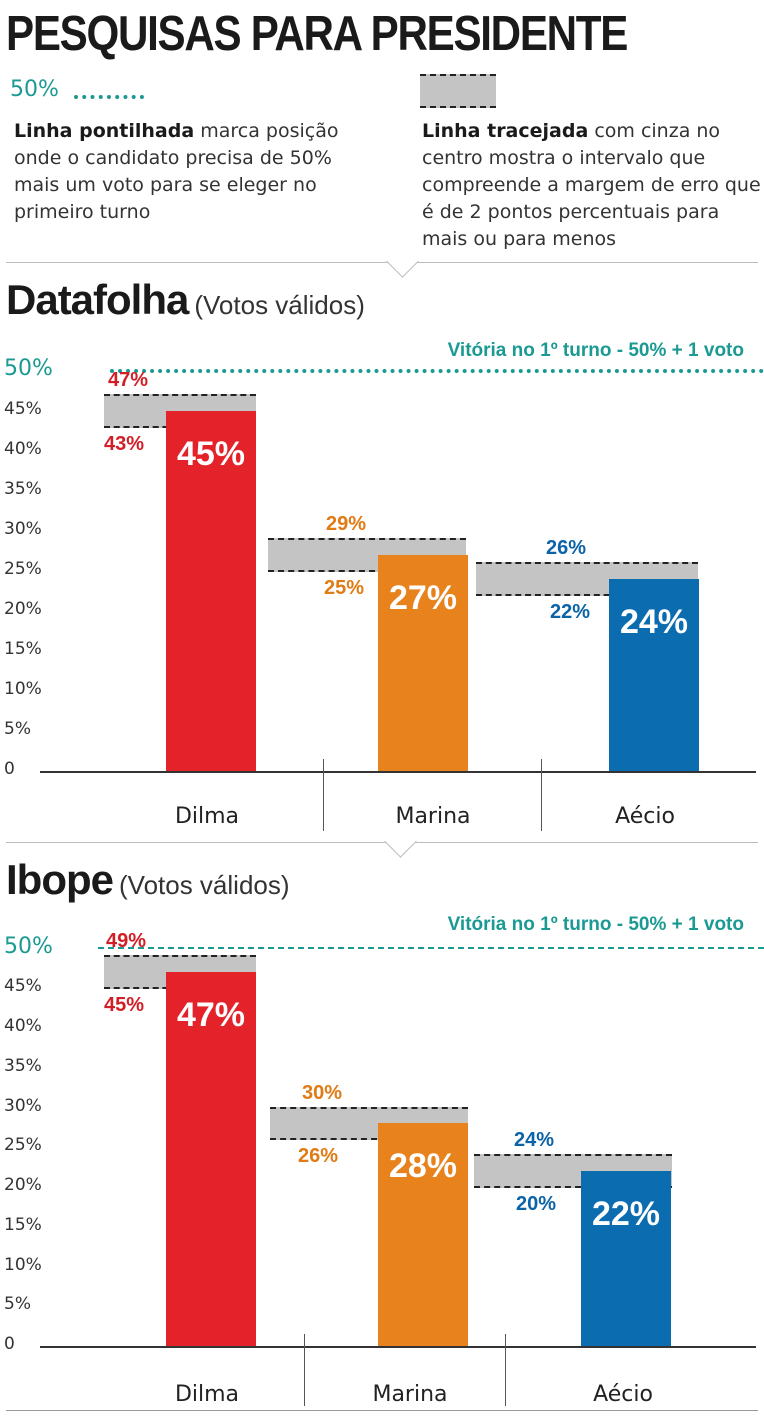 The image size is (764, 1417). I want to click on upper-margin-label: 26%, so click(566, 548).